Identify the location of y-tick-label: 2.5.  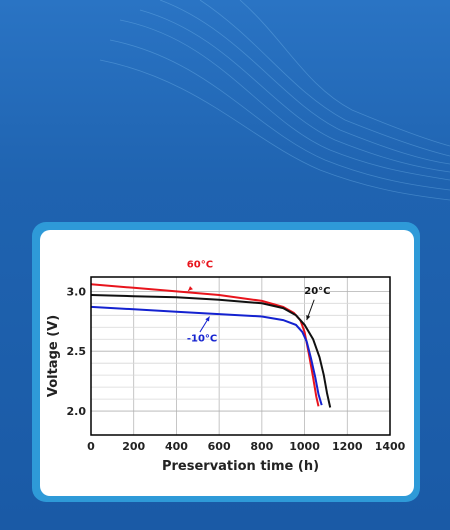
(77, 351).